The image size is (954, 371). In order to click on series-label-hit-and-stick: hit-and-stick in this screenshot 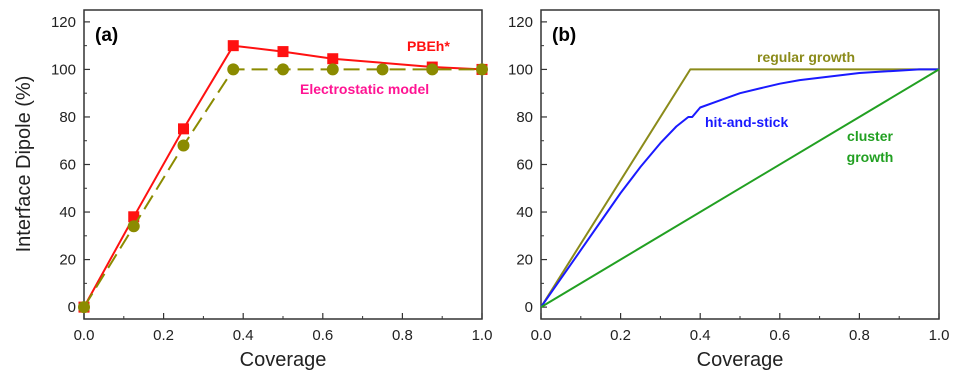, I will do `click(746, 122)`.